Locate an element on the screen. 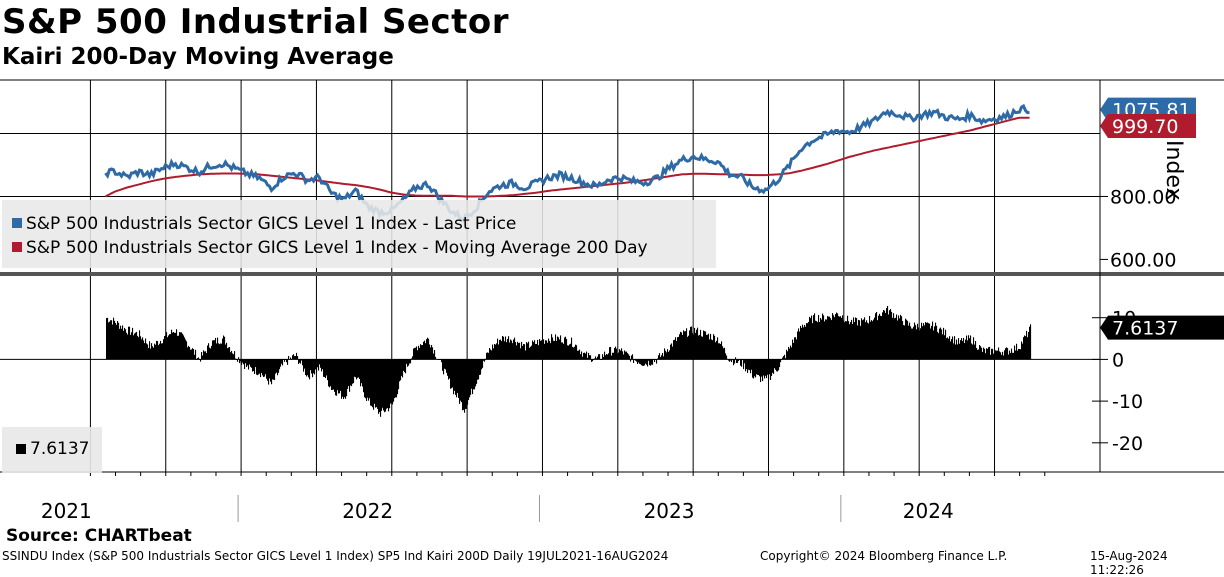 Image resolution: width=1224 pixels, height=577 pixels. x-tick-label-year: 2023 is located at coordinates (669, 511).